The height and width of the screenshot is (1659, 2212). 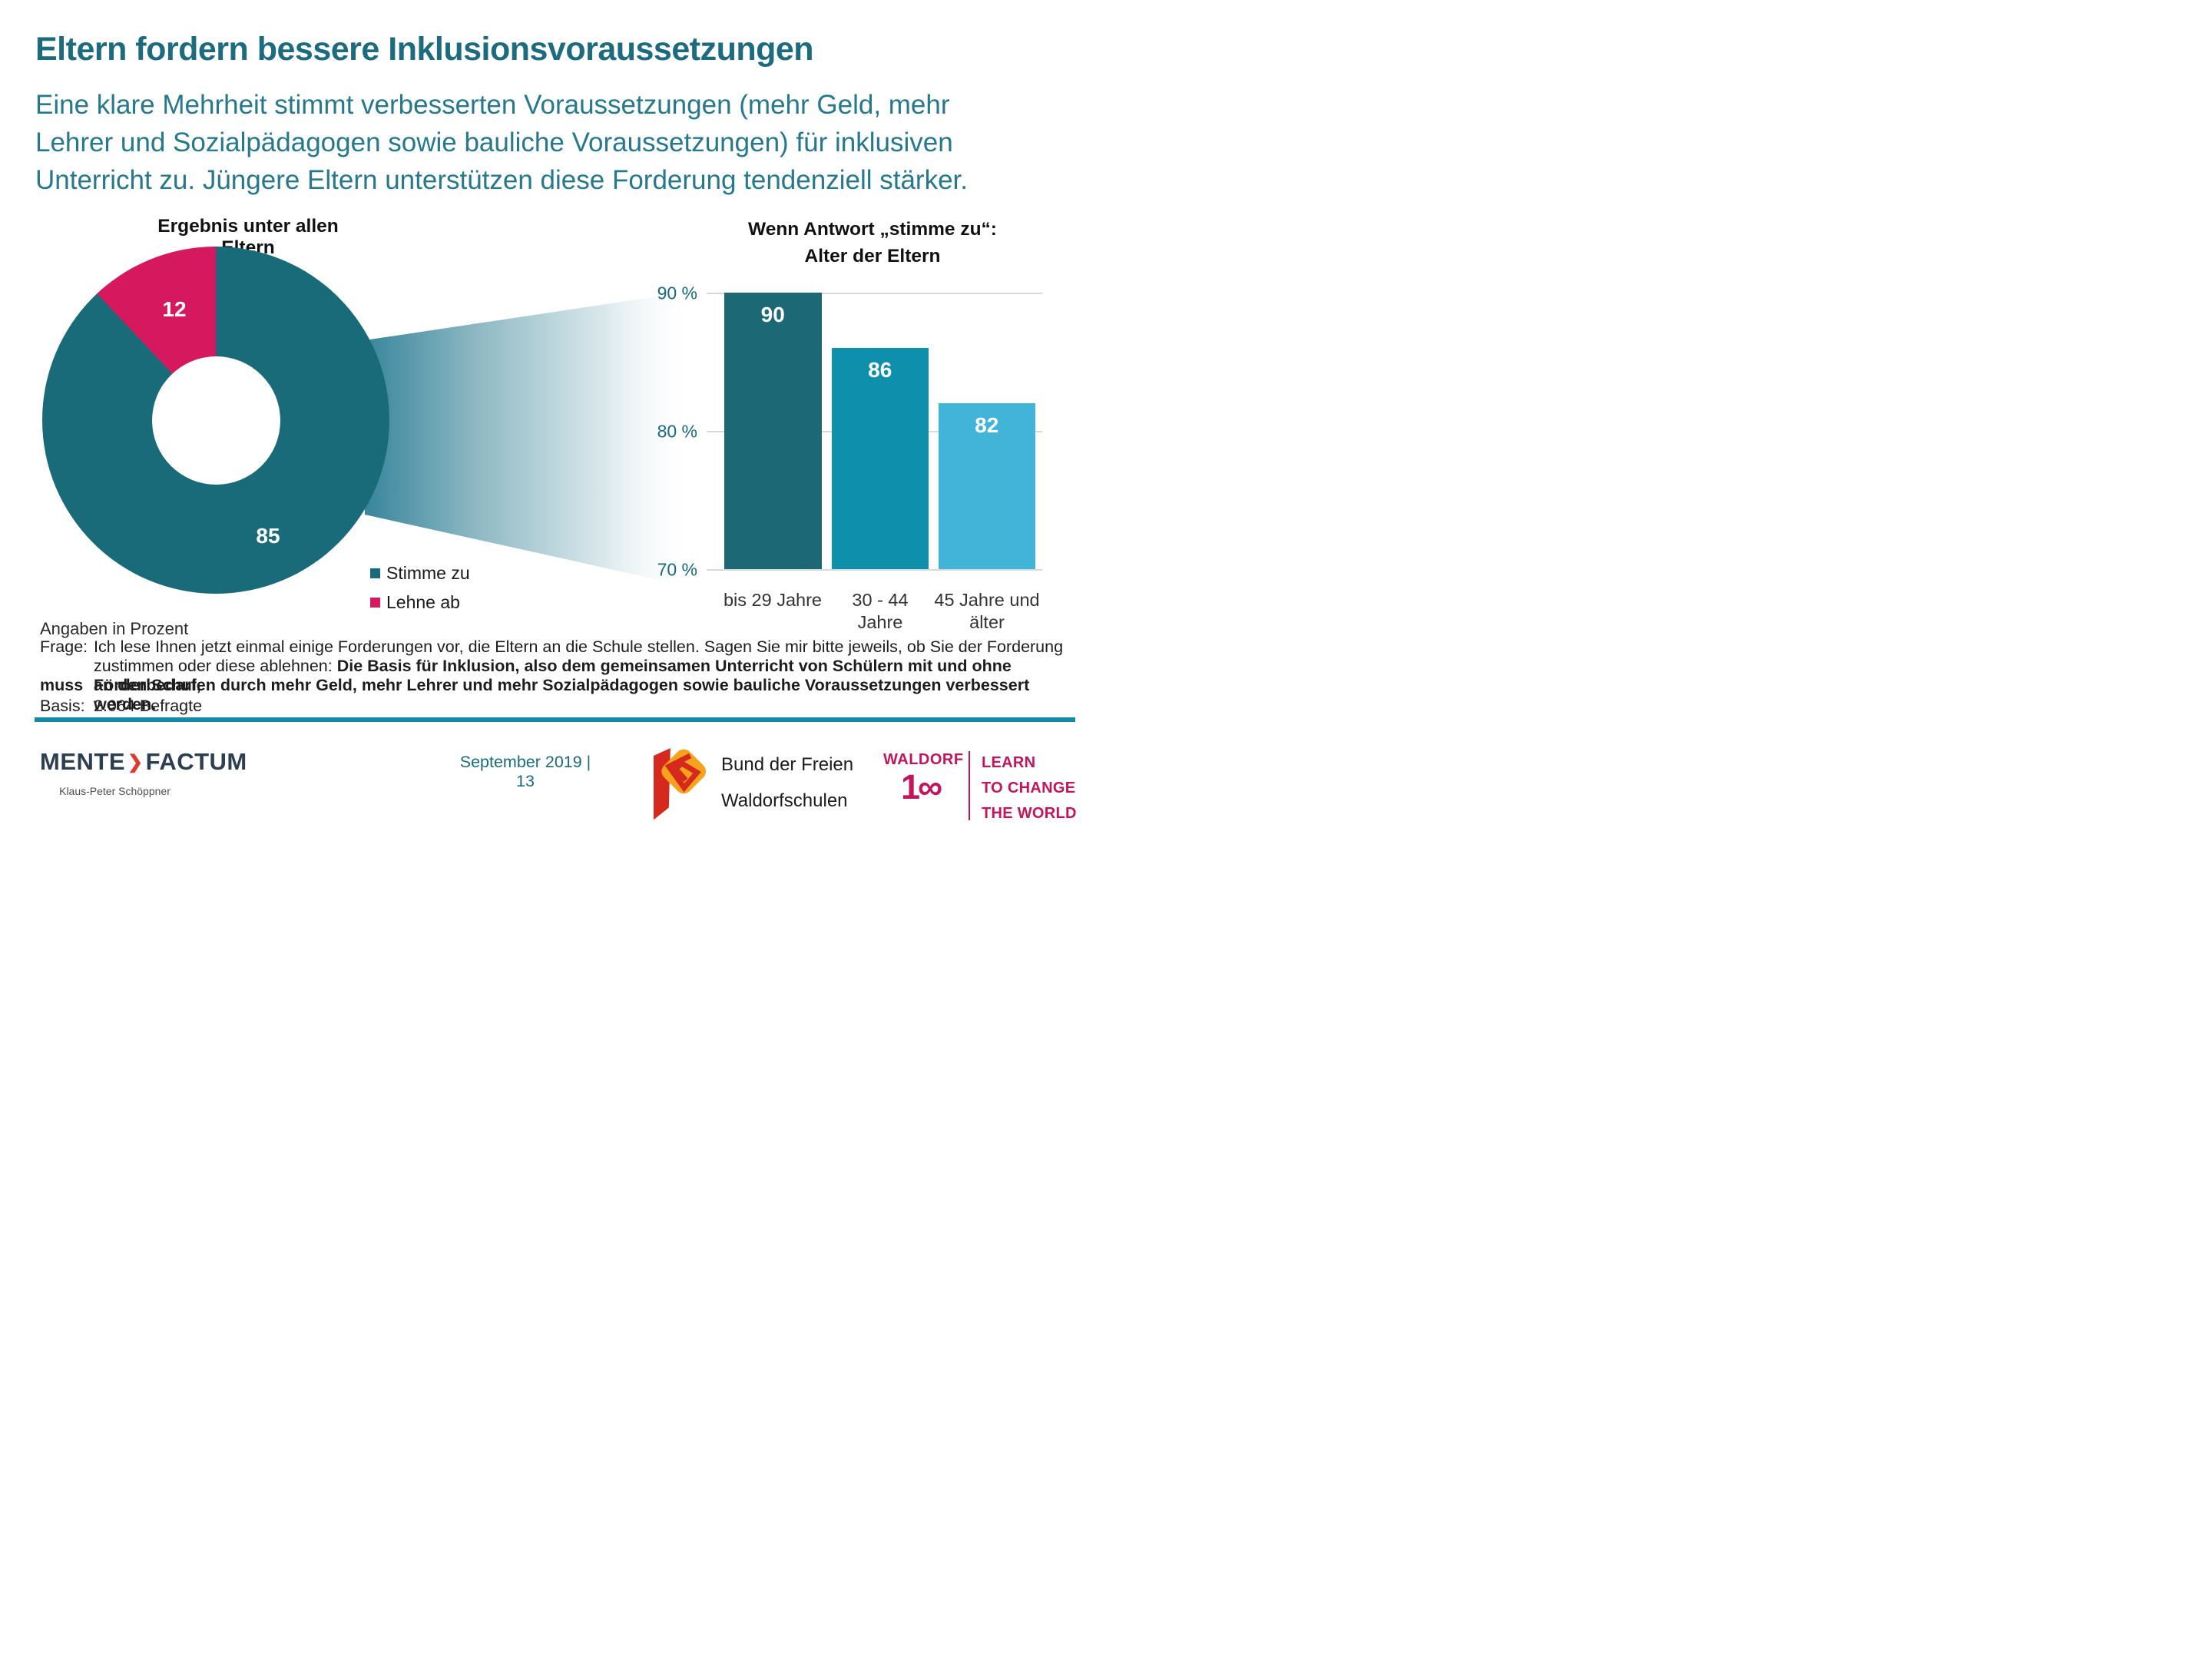 I want to click on y-axis-tick-90: 90 %, so click(x=677, y=293).